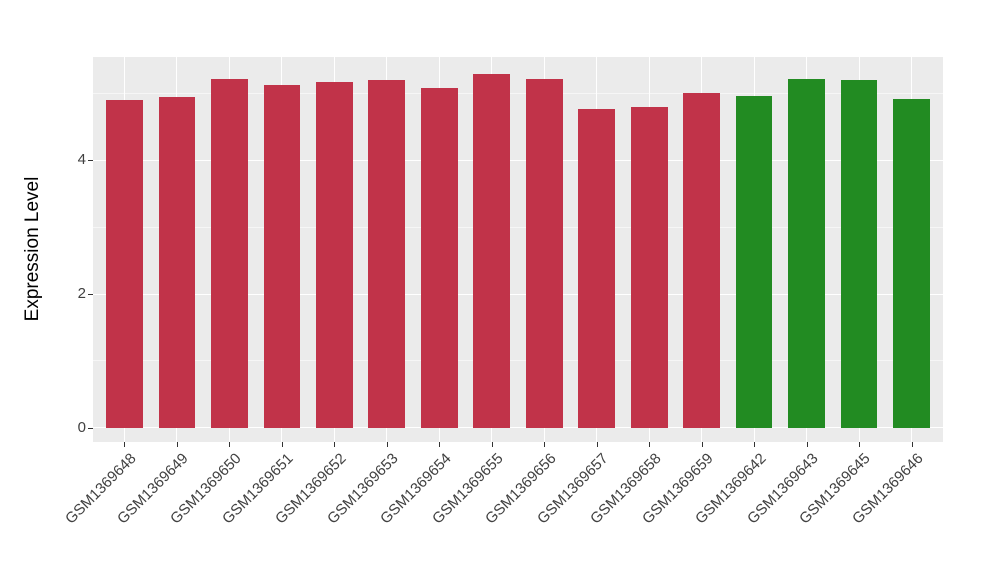  I want to click on bar-GSM1369652, so click(334, 255).